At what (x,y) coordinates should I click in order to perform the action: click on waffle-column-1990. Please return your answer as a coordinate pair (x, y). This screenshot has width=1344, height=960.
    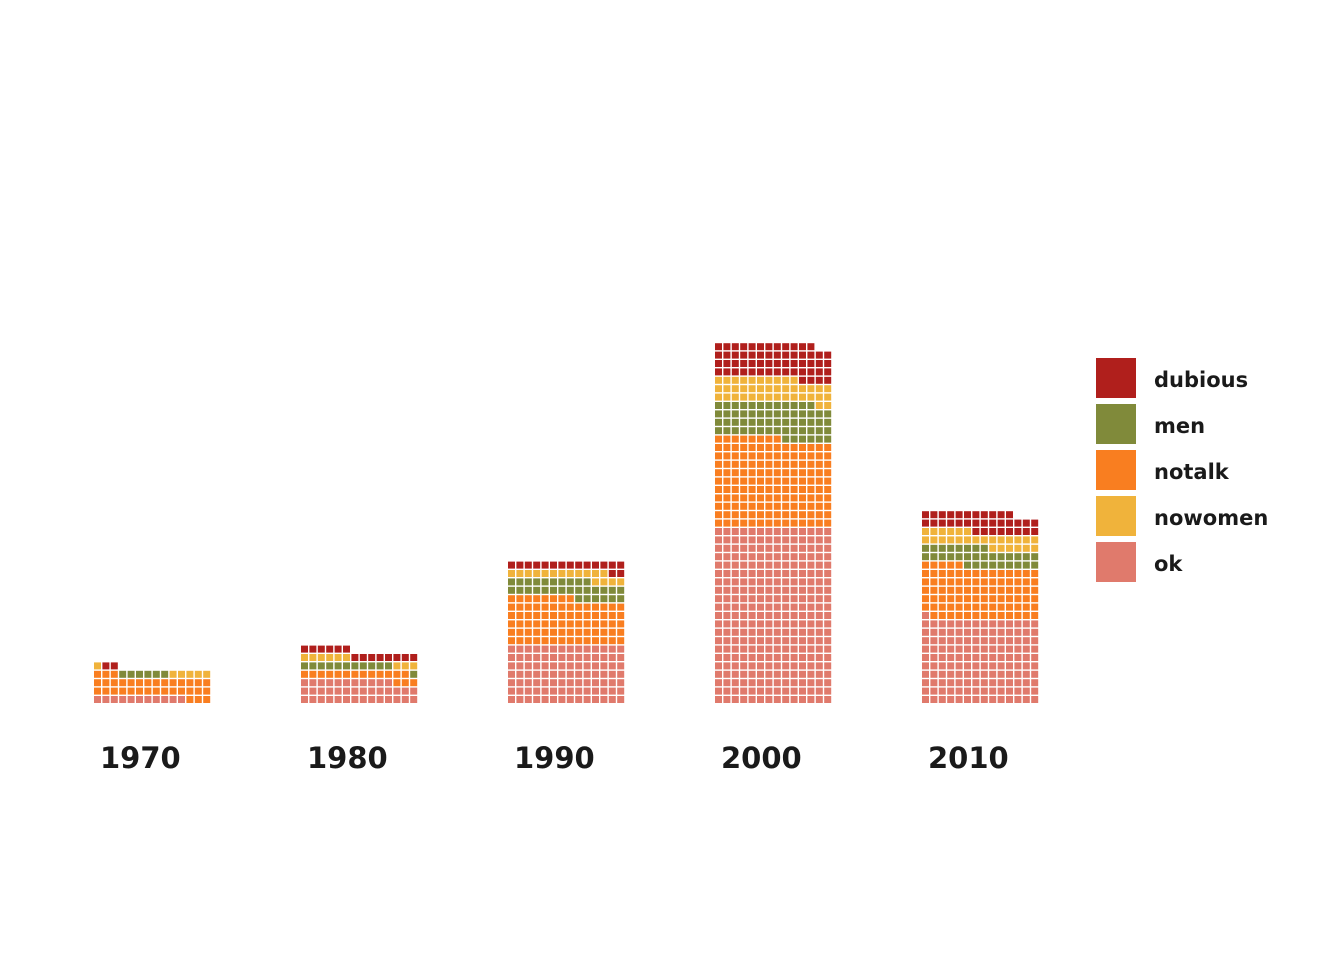
    Looking at the image, I should click on (566, 632).